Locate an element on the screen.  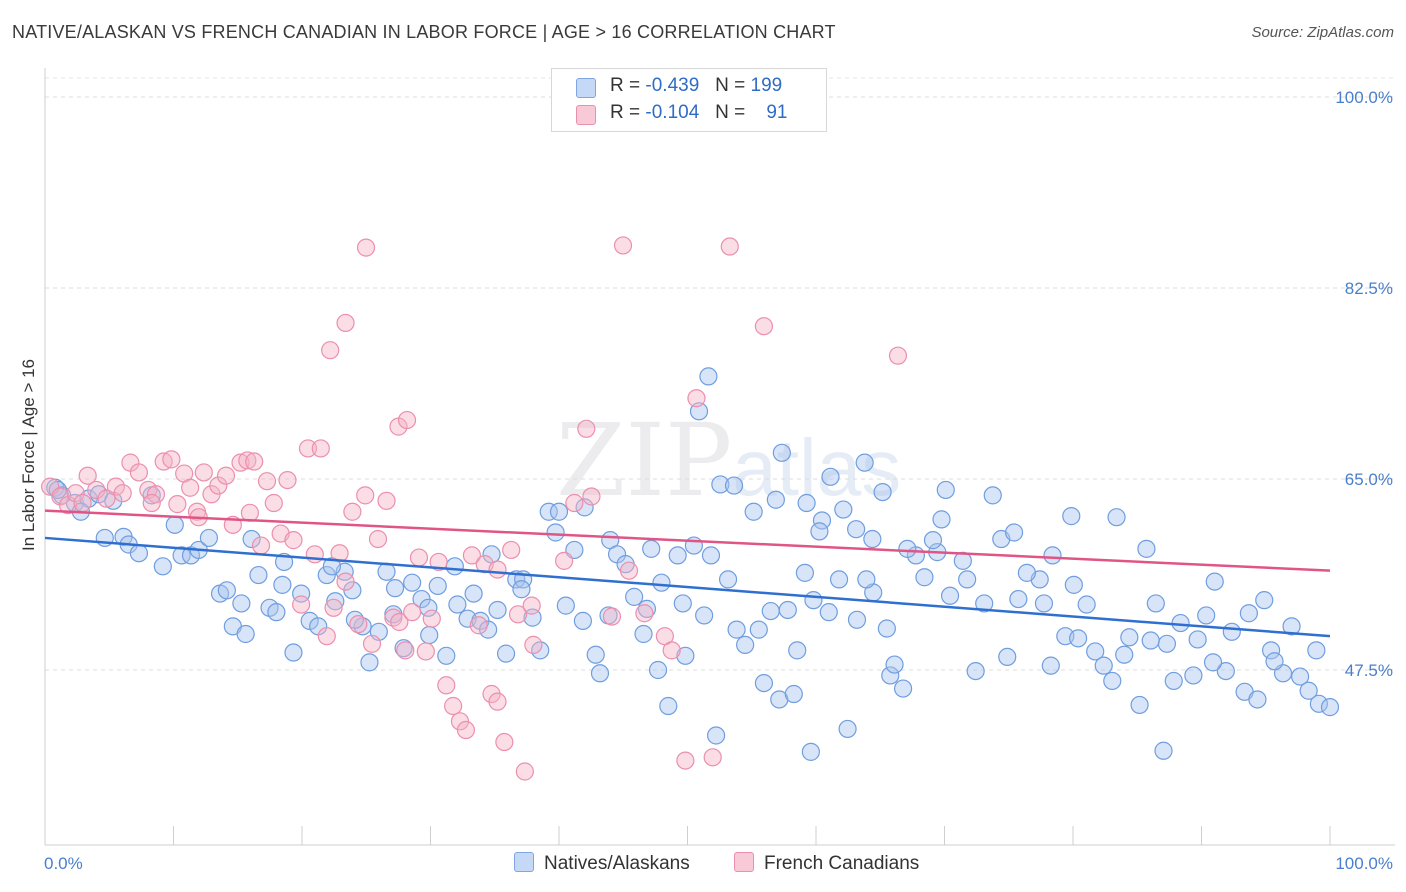
source-label: Source: ZipAtlas.com is located at coordinates (1322, 32).